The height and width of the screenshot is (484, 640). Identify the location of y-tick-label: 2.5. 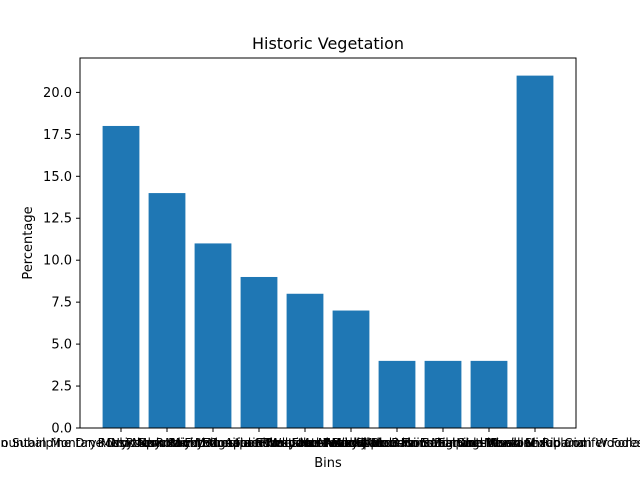
(61, 387).